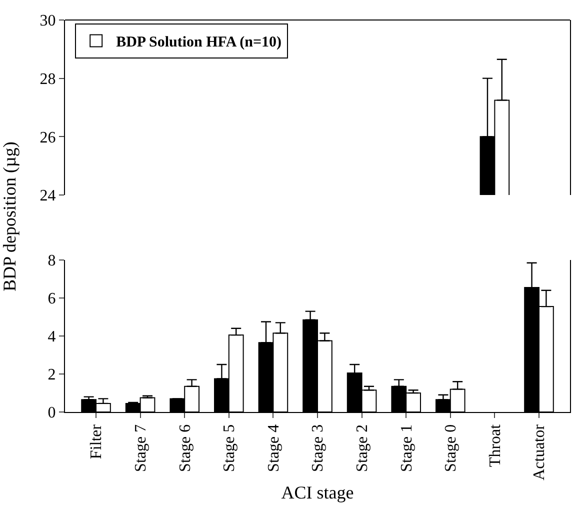 This screenshot has width=575, height=512. Describe the element at coordinates (318, 448) in the screenshot. I see `x-tick-label: Stage 3` at that location.